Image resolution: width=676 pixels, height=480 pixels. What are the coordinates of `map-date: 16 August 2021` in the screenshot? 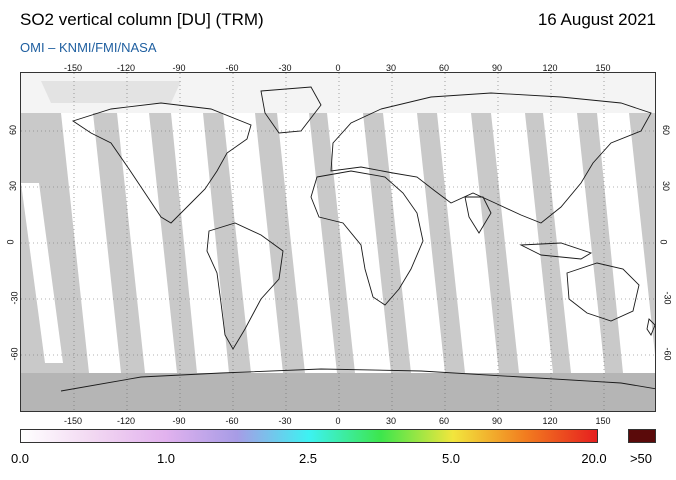 It's located at (596, 19).